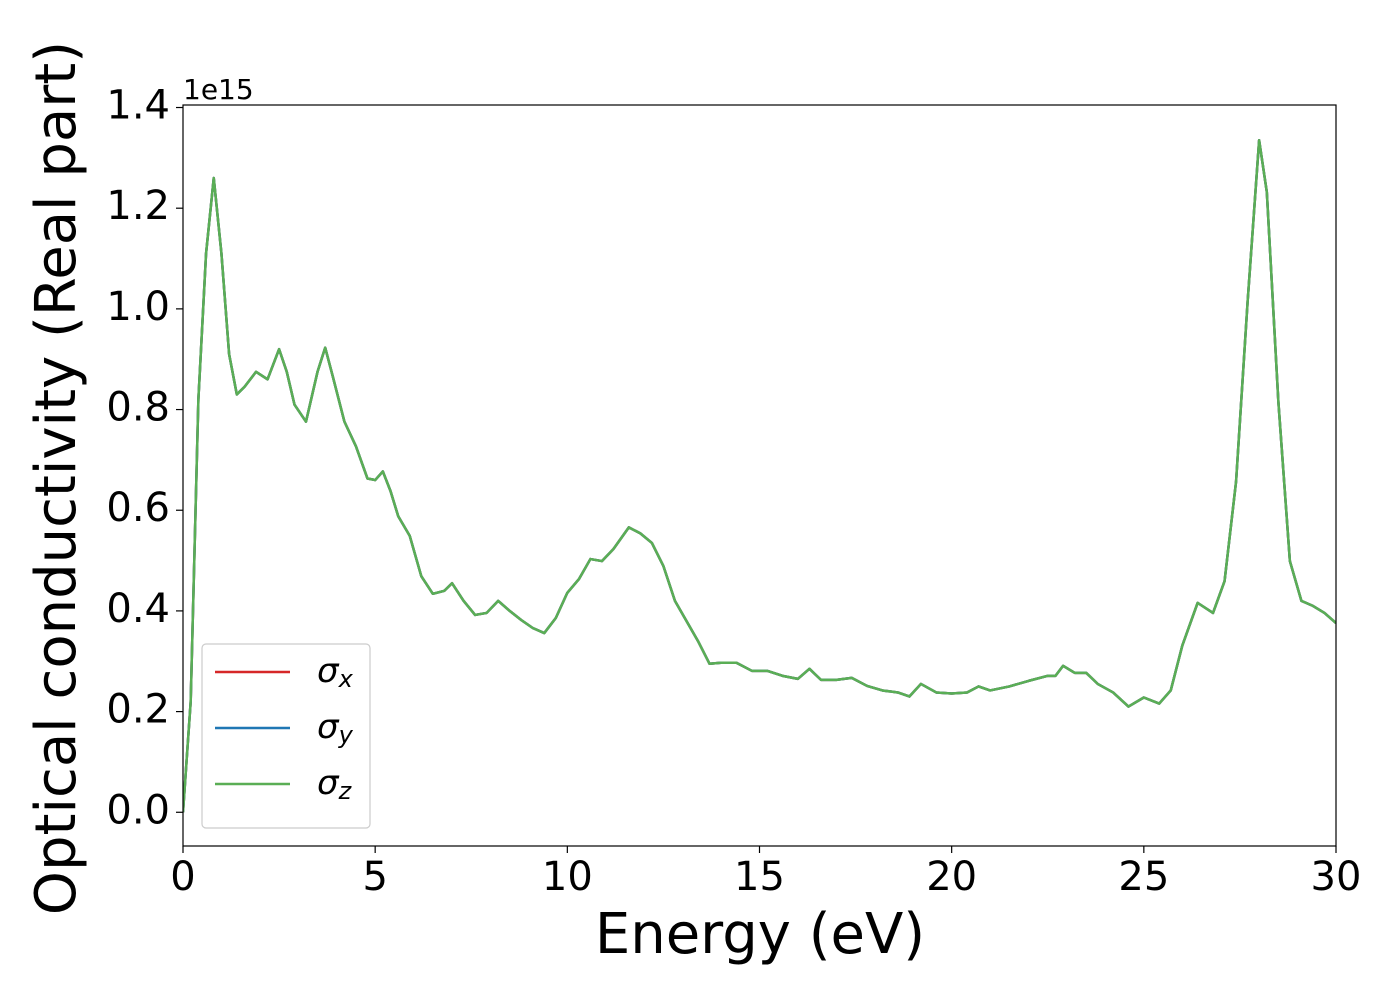  What do you see at coordinates (760, 934) in the screenshot?
I see `x-axis-label: Energy (eV)` at bounding box center [760, 934].